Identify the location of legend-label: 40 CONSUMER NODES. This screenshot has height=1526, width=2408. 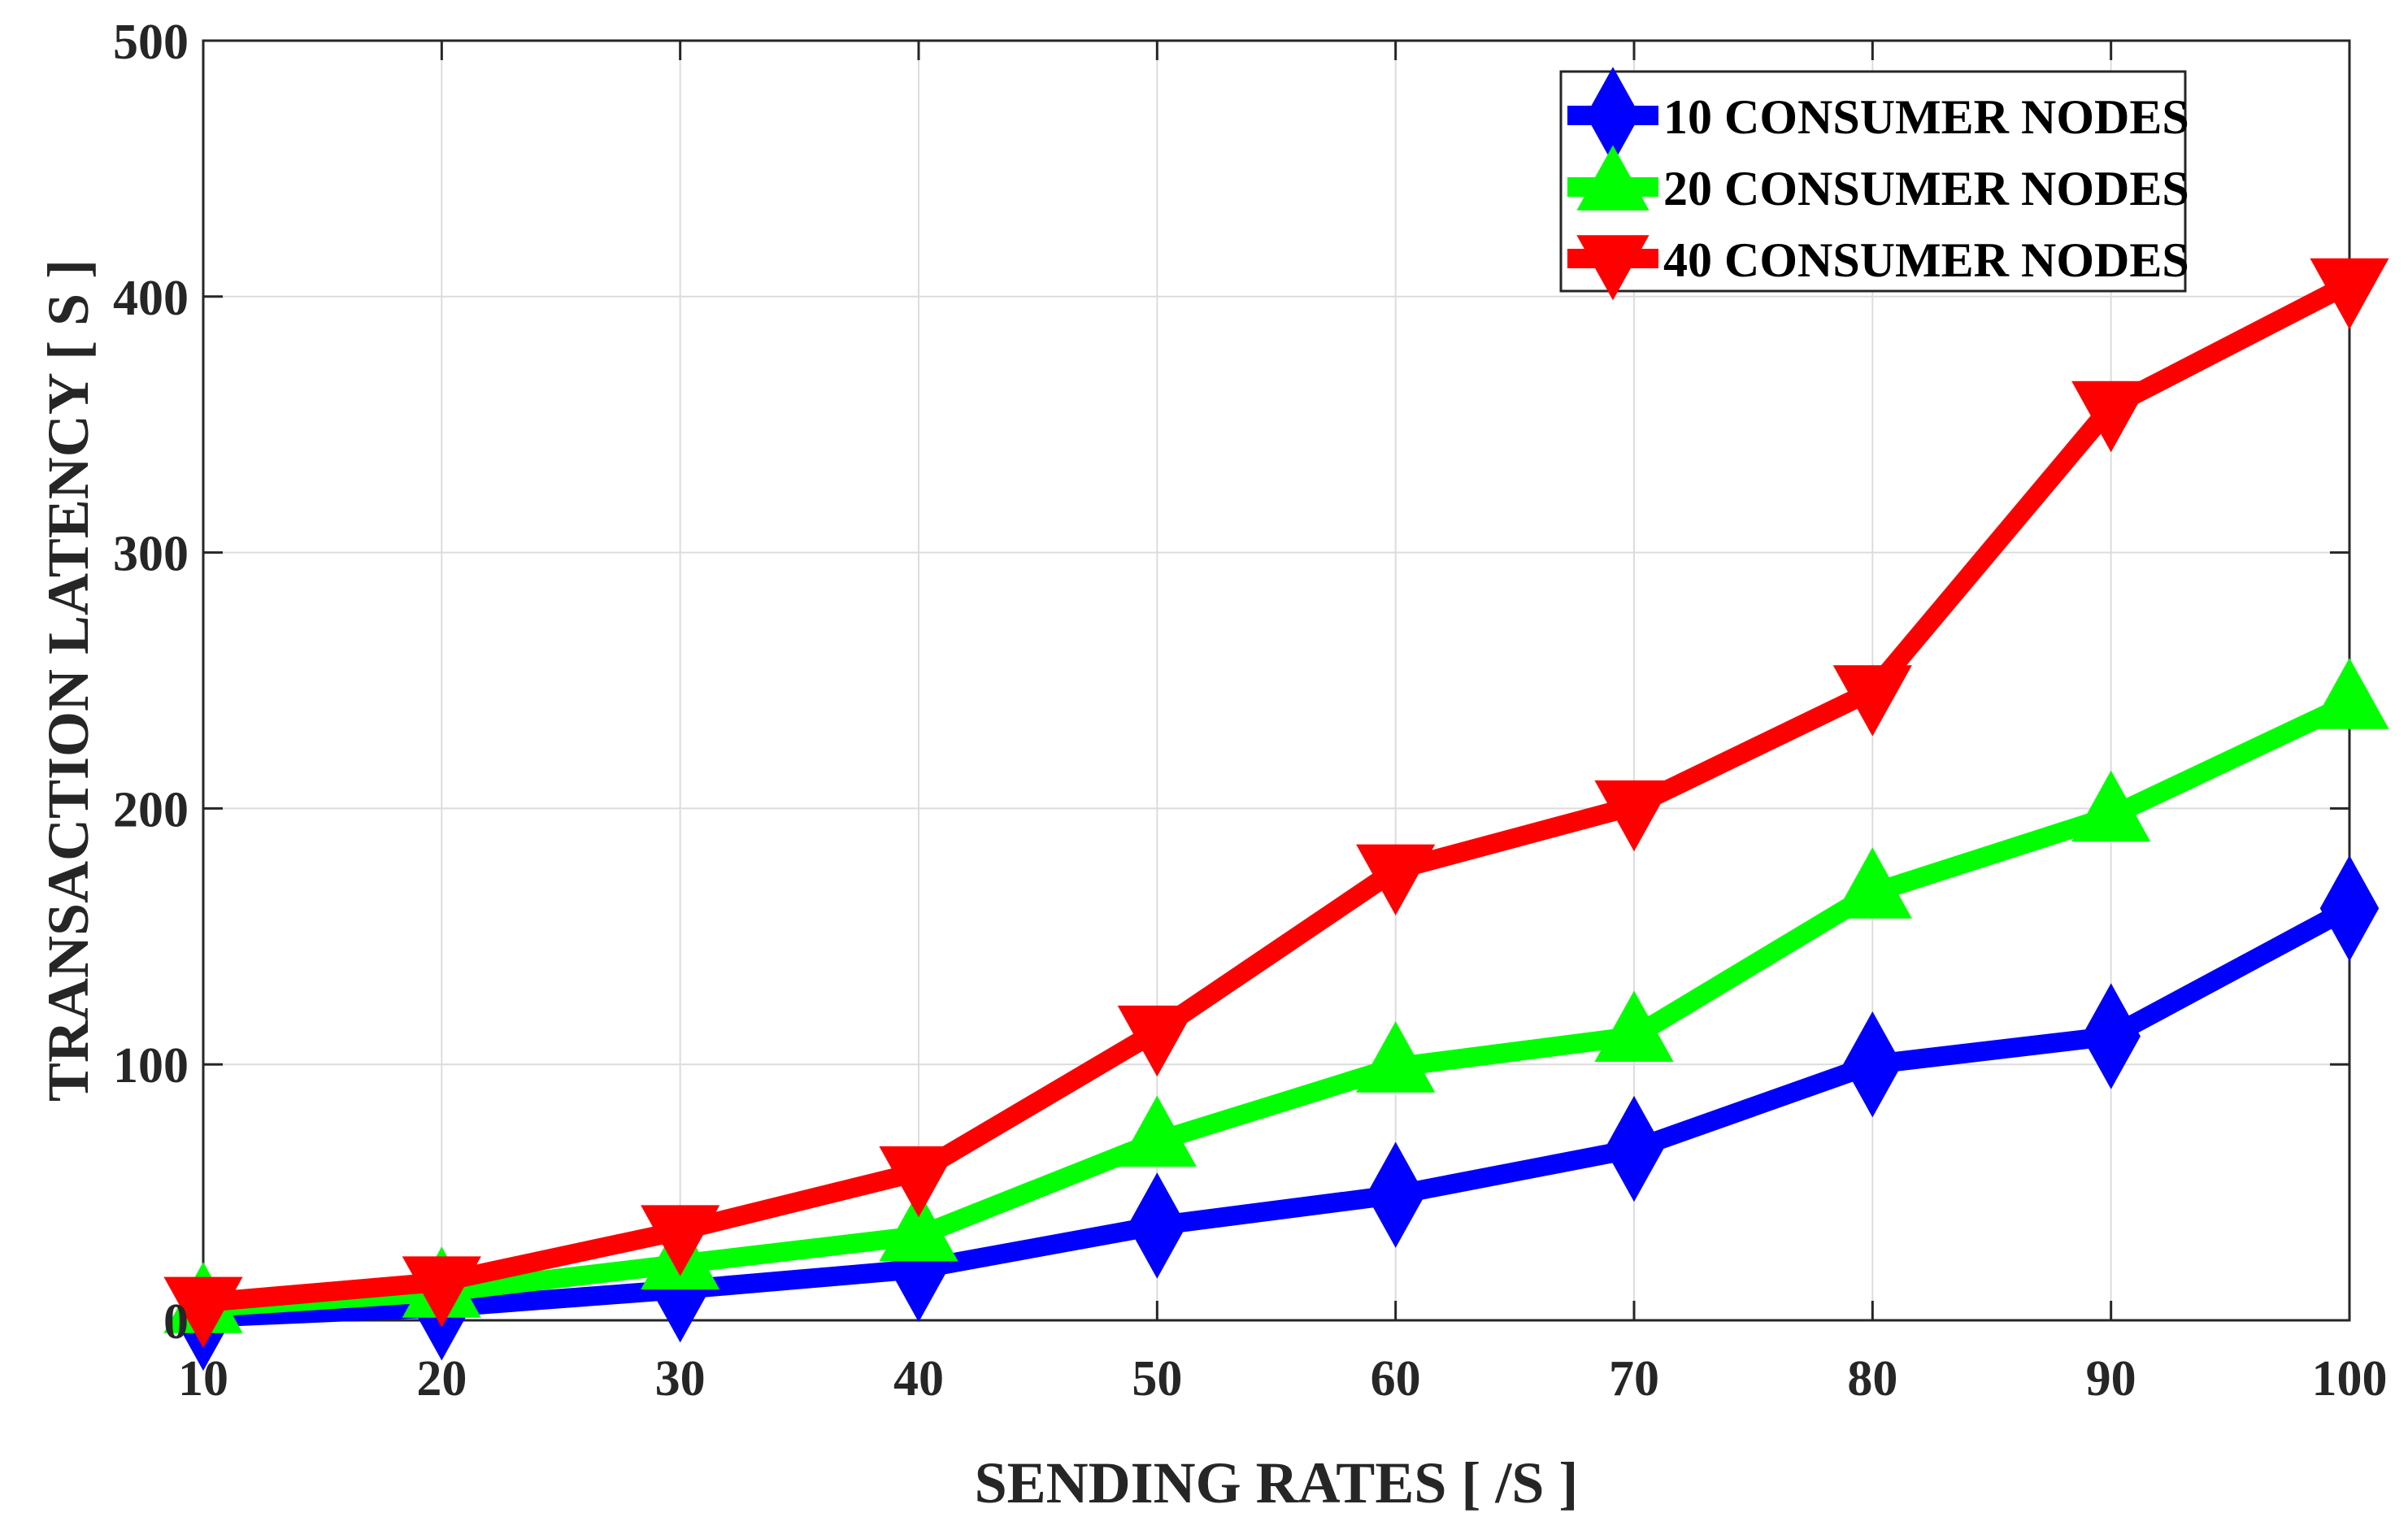
(1926, 260).